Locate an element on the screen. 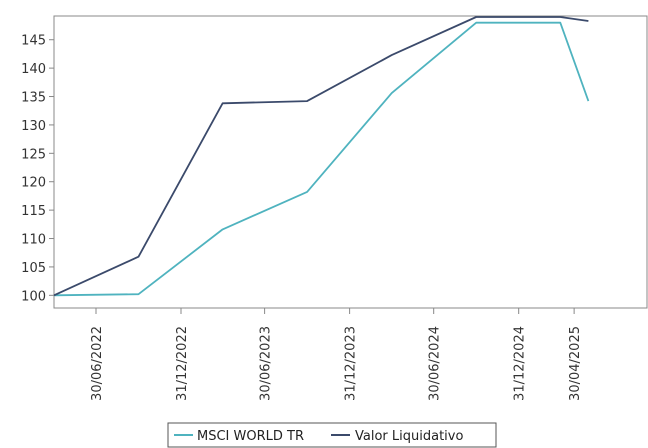 The image size is (648, 448). y-tick-label: 135 is located at coordinates (33, 98).